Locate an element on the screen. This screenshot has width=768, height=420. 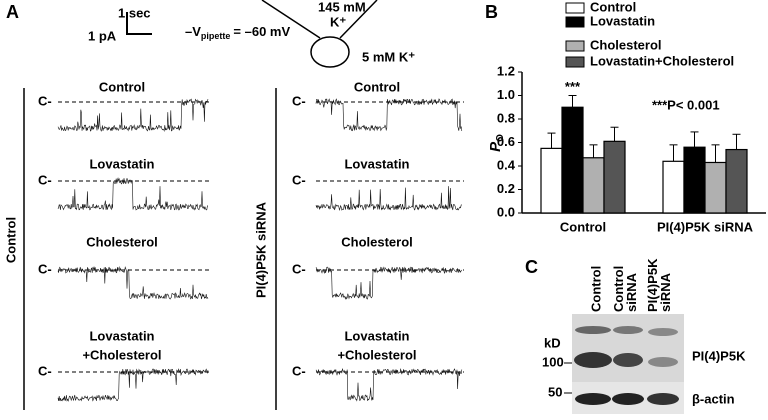
legend-label: Lovastatin+Cholesterol is located at coordinates (662, 60).